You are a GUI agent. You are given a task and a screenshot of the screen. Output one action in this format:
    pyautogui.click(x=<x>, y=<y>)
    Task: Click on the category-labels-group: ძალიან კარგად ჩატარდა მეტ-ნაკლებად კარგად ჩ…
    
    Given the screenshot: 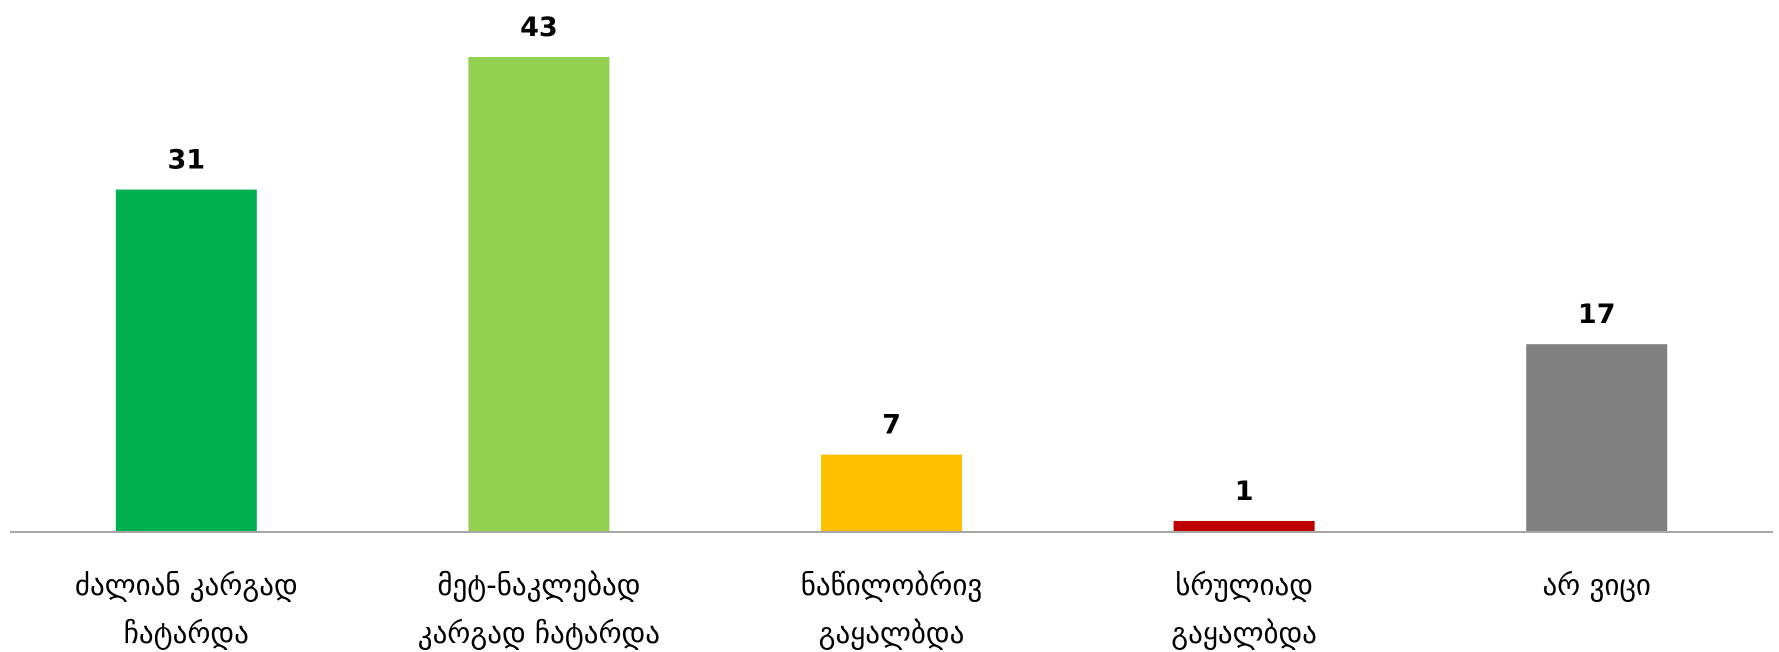 What is the action you would take?
    pyautogui.click(x=863, y=609)
    